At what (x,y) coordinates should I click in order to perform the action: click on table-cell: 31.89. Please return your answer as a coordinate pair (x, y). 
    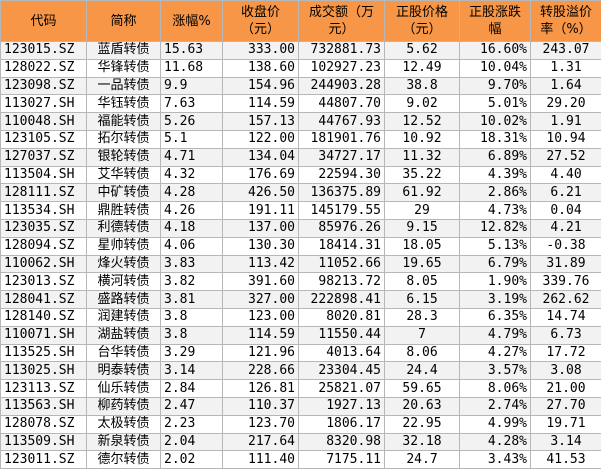
    Looking at the image, I should click on (565, 264).